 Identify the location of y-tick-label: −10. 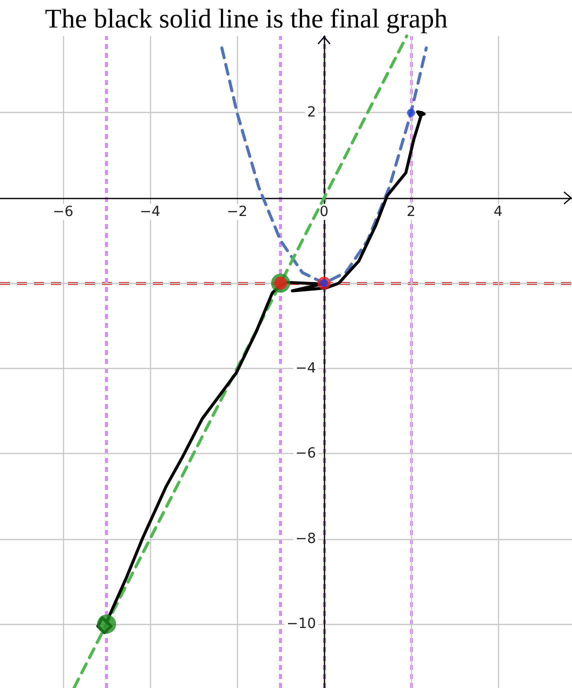
(301, 624).